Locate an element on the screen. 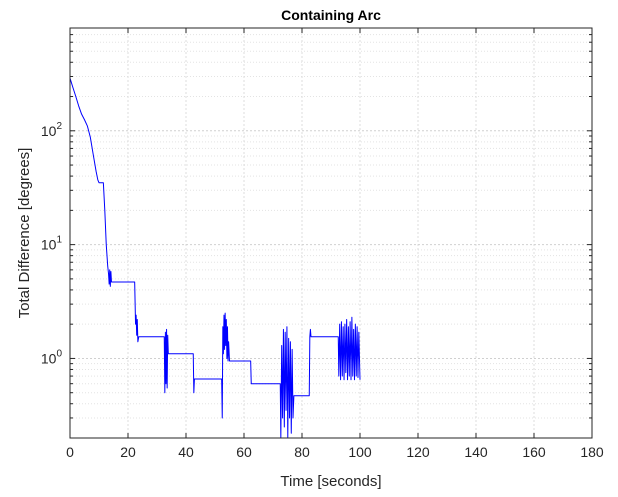  x-tick-label: 0 is located at coordinates (70, 452).